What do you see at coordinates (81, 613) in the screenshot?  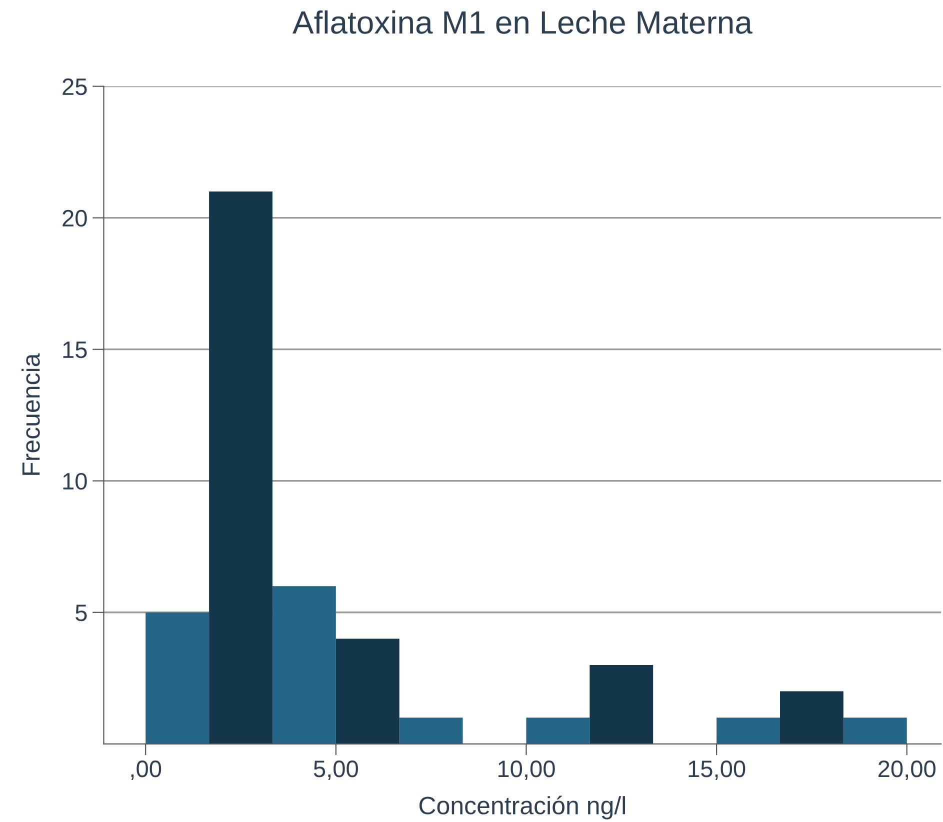 I see `y-tick-label: 5` at bounding box center [81, 613].